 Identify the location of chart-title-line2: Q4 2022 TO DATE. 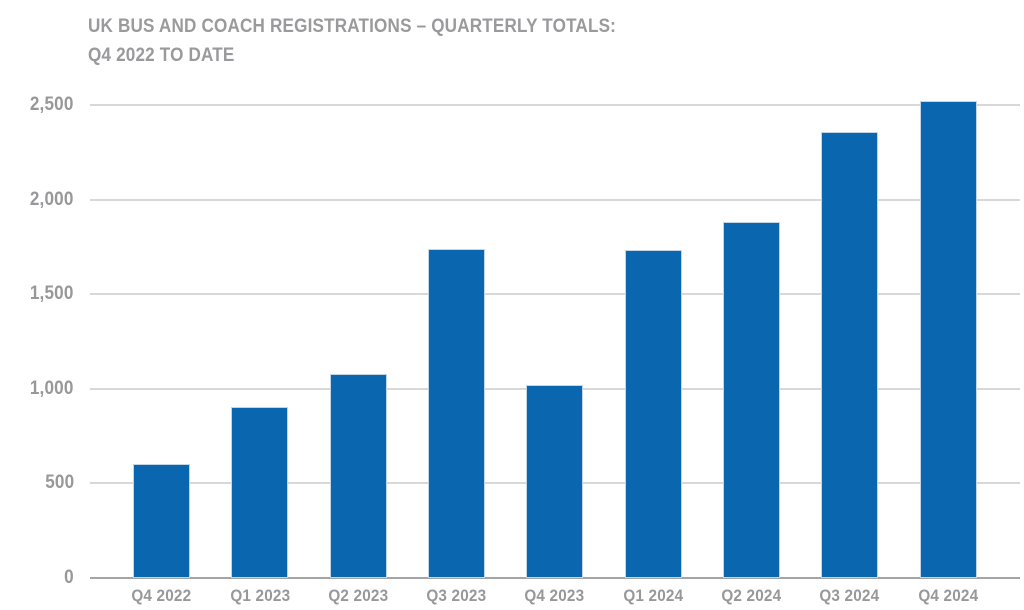
(161, 55).